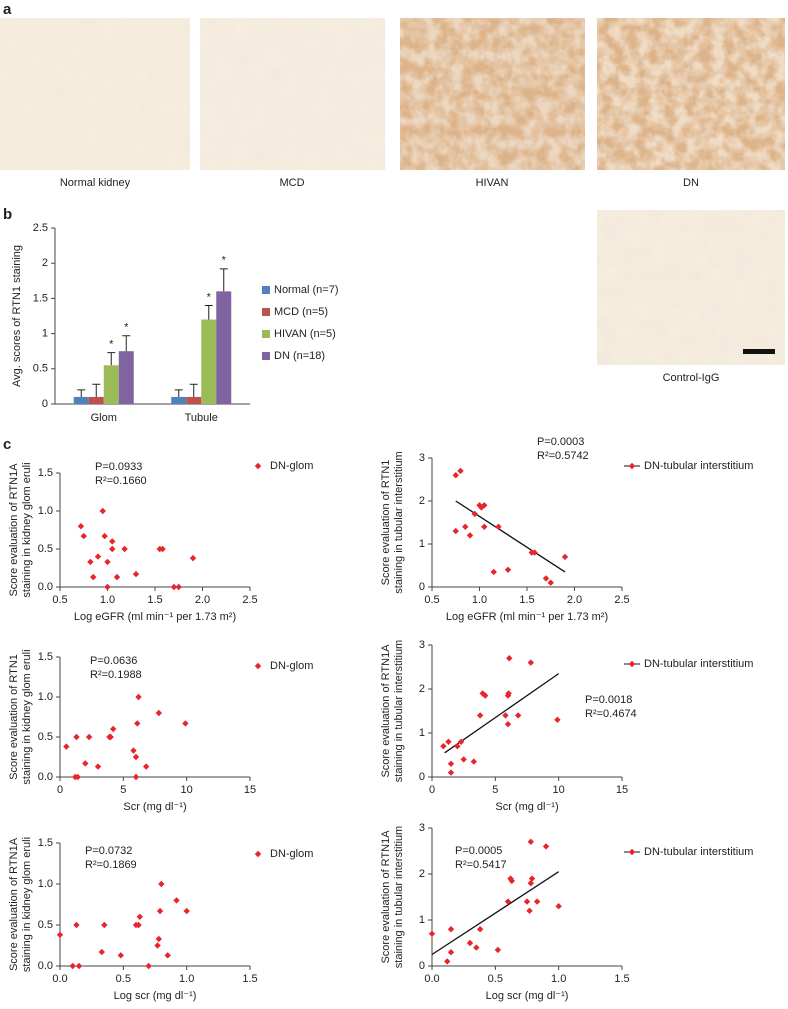 The height and width of the screenshot is (1009, 788). Describe the element at coordinates (95, 183) in the screenshot. I see `image-label: Normal kidney` at that location.